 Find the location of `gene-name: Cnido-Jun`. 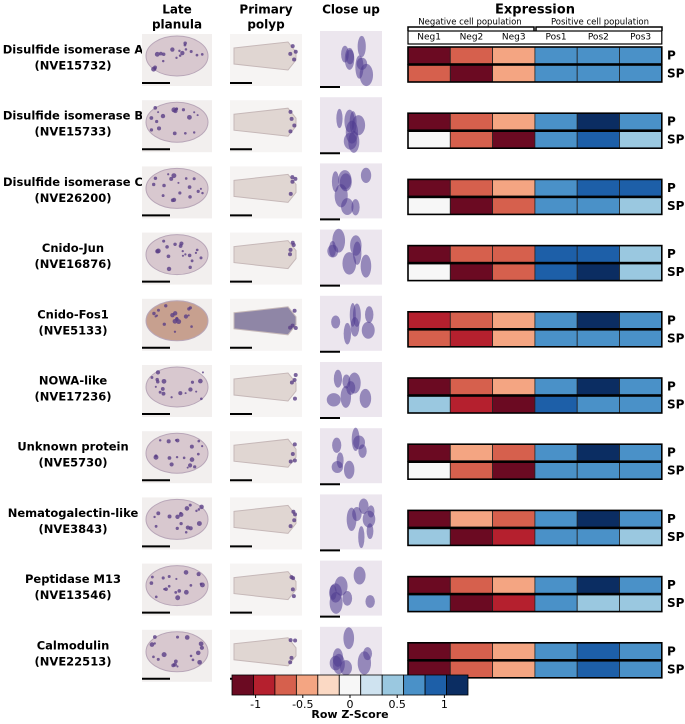

gene-name: Cnido-Jun is located at coordinates (73, 248).